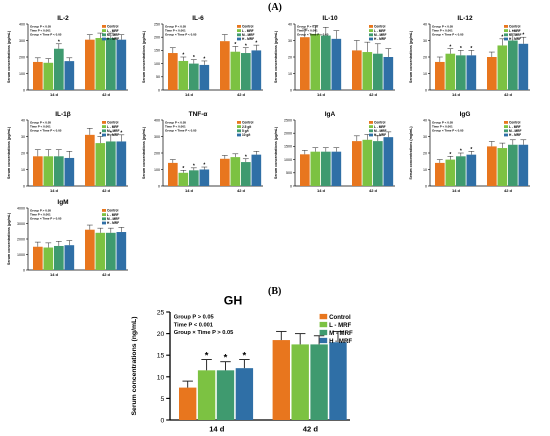 The height and width of the screenshot is (436, 550). I want to click on stats-line: Group × Time P > 0.05, so click(313, 35).